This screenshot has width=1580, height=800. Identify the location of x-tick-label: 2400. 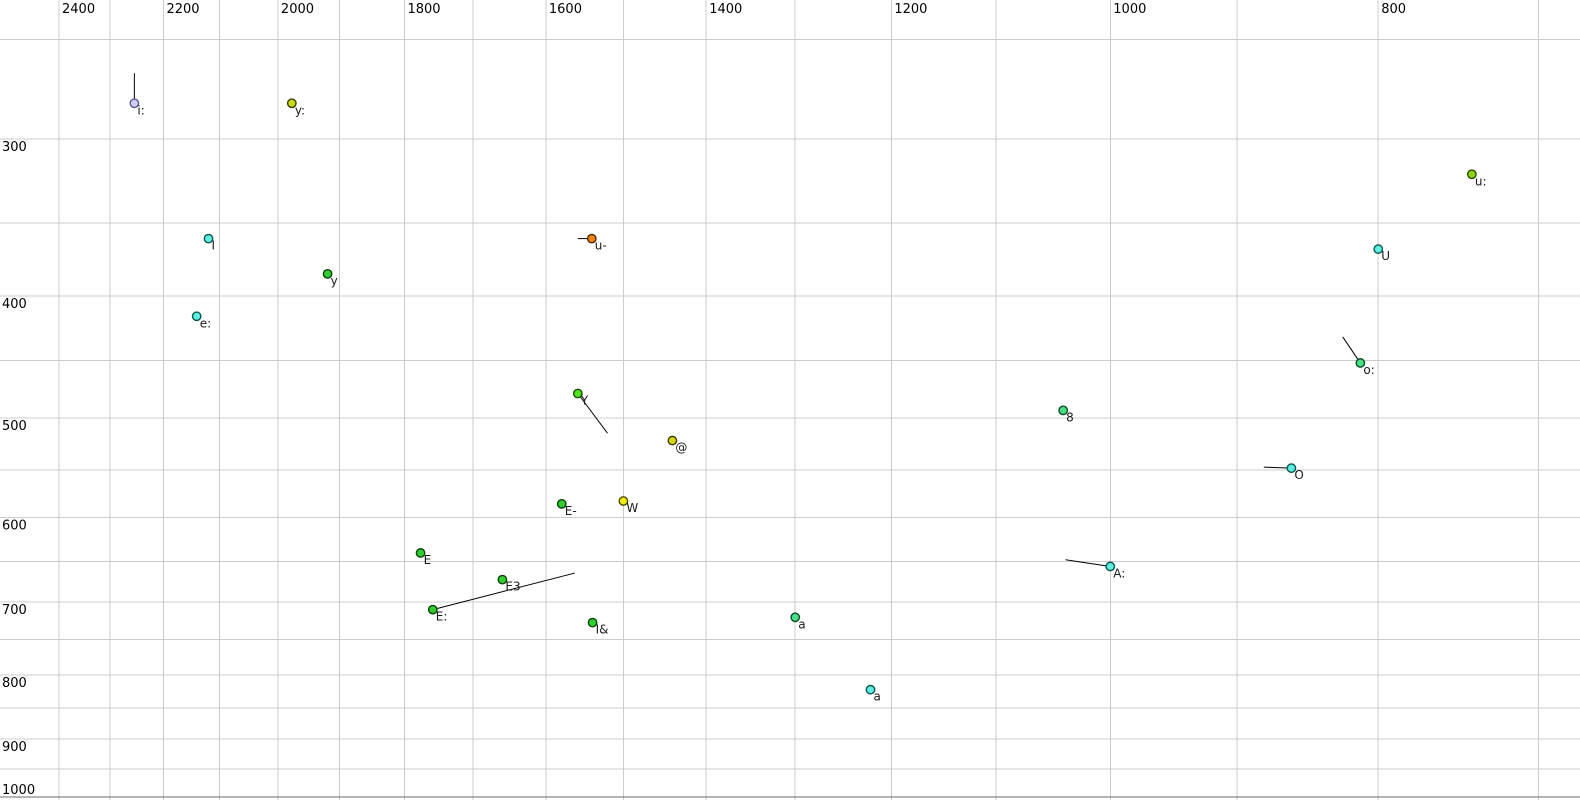
(78, 9).